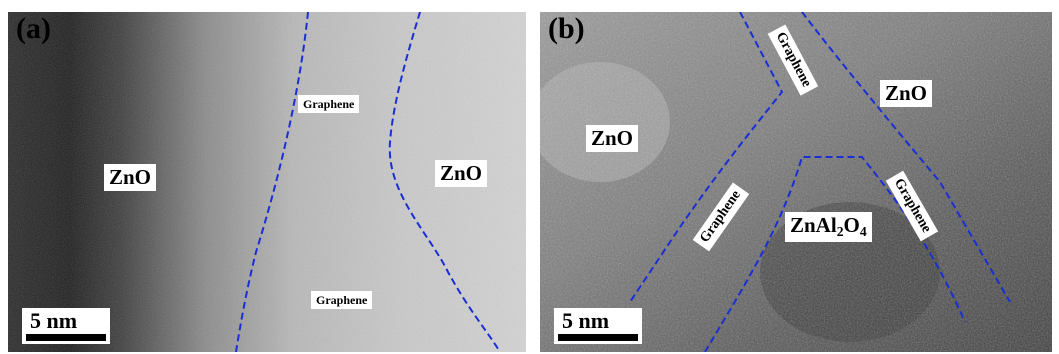 This screenshot has height=354, width=1059. I want to click on graphene-label-top: Graphene, so click(329, 104).